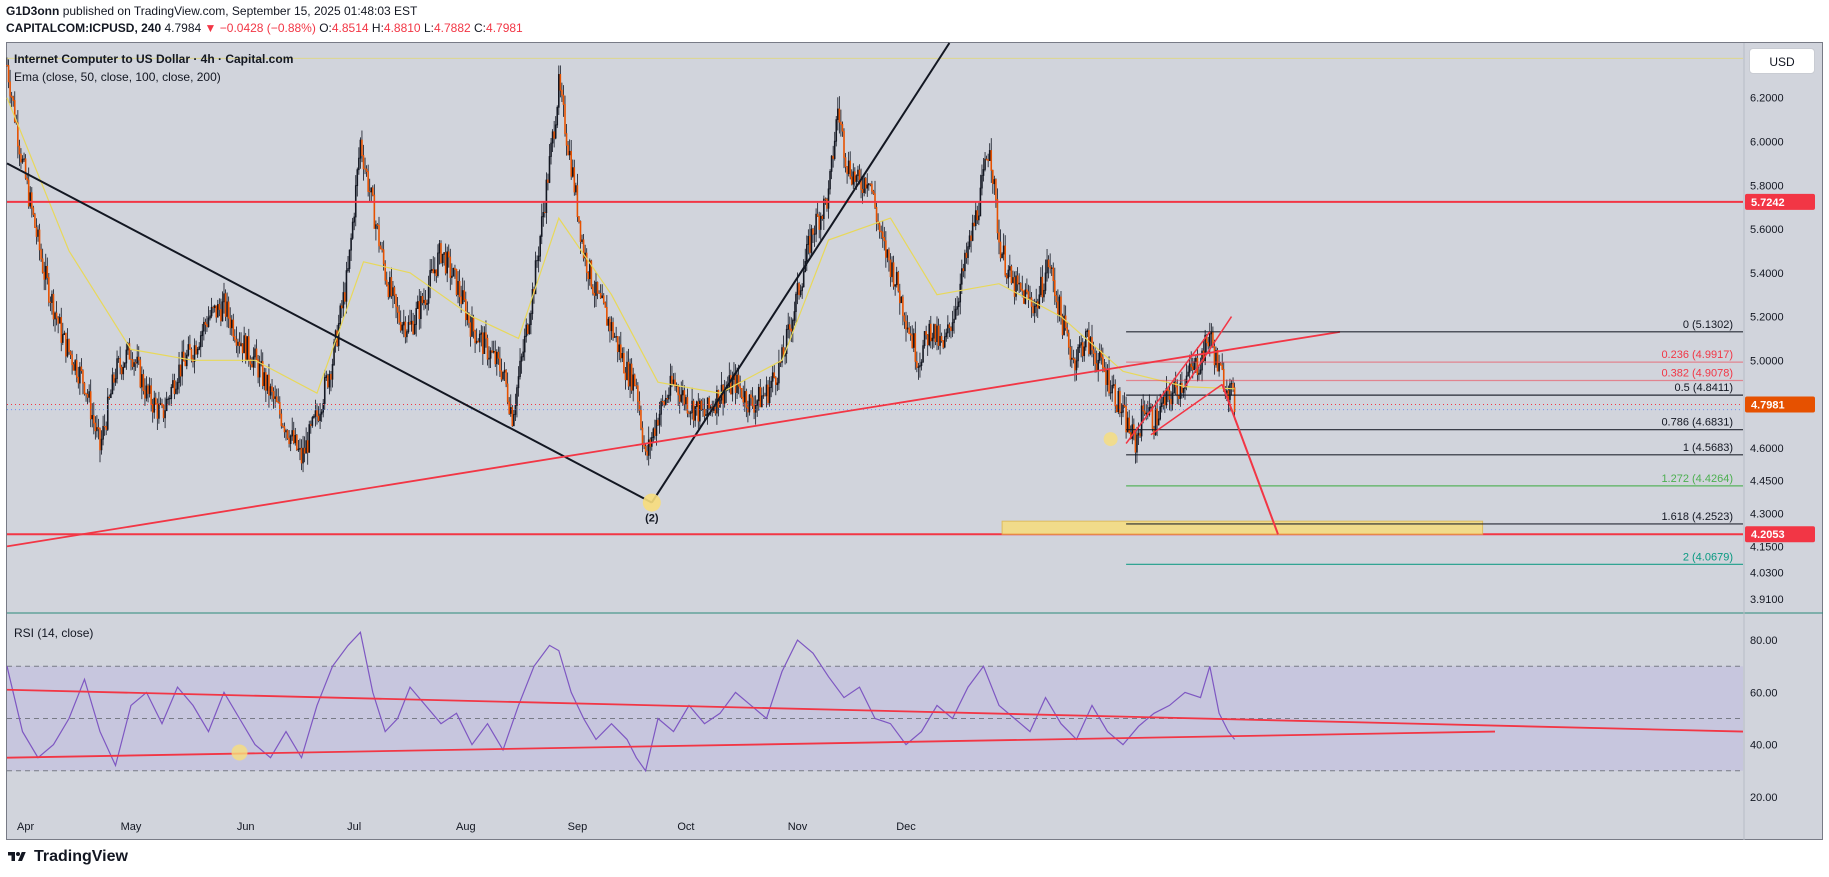  I want to click on black-downtrend-line, so click(329, 333).